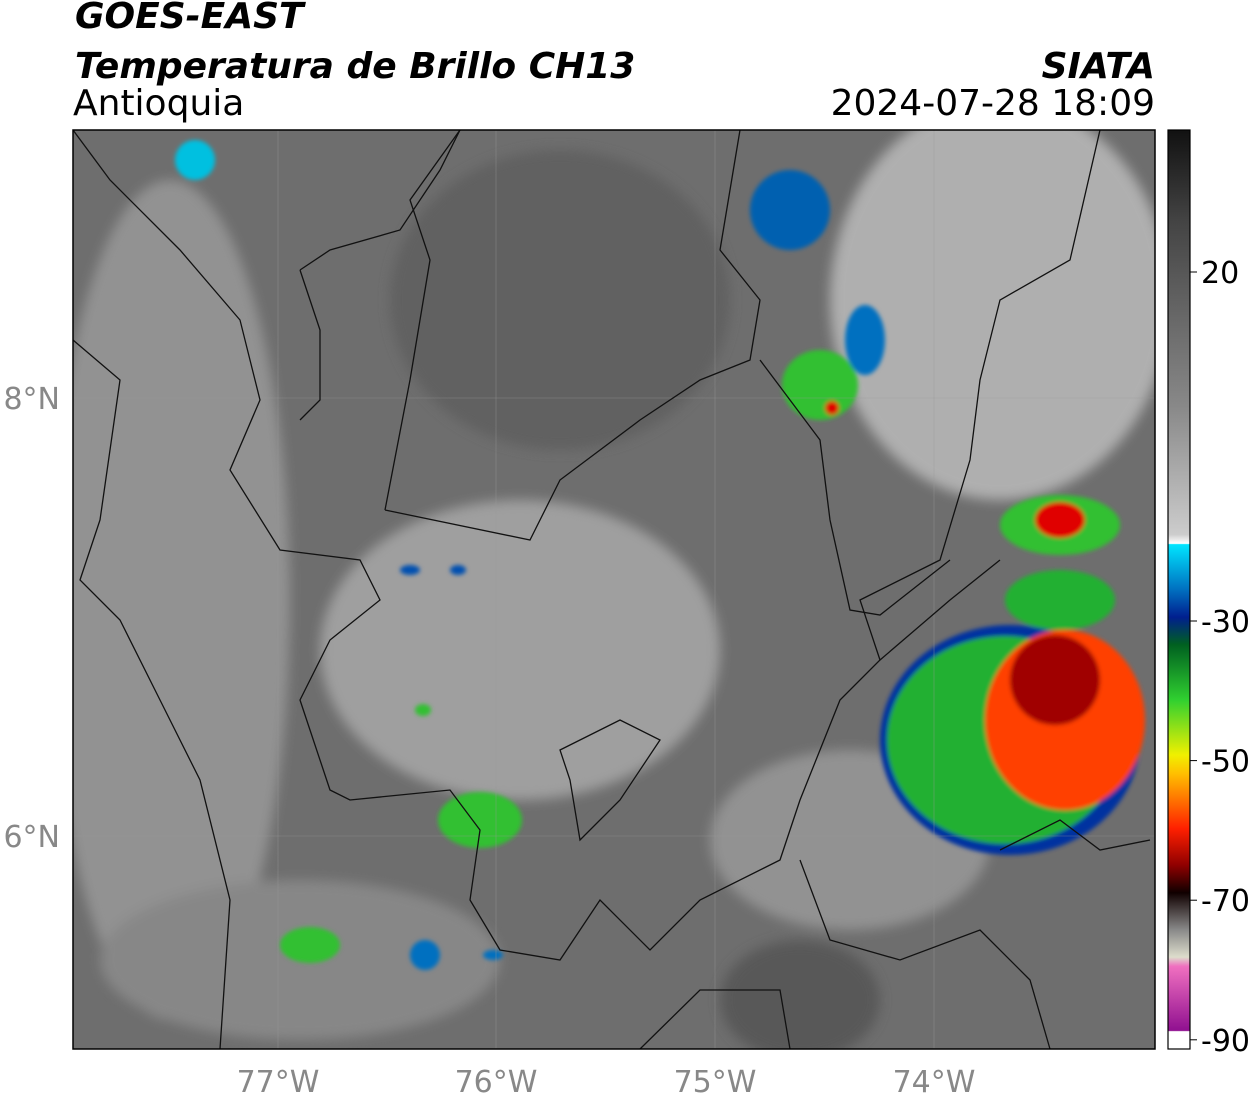 The width and height of the screenshot is (1252, 1099). I want to click on lat-label: 8°N, so click(31, 399).